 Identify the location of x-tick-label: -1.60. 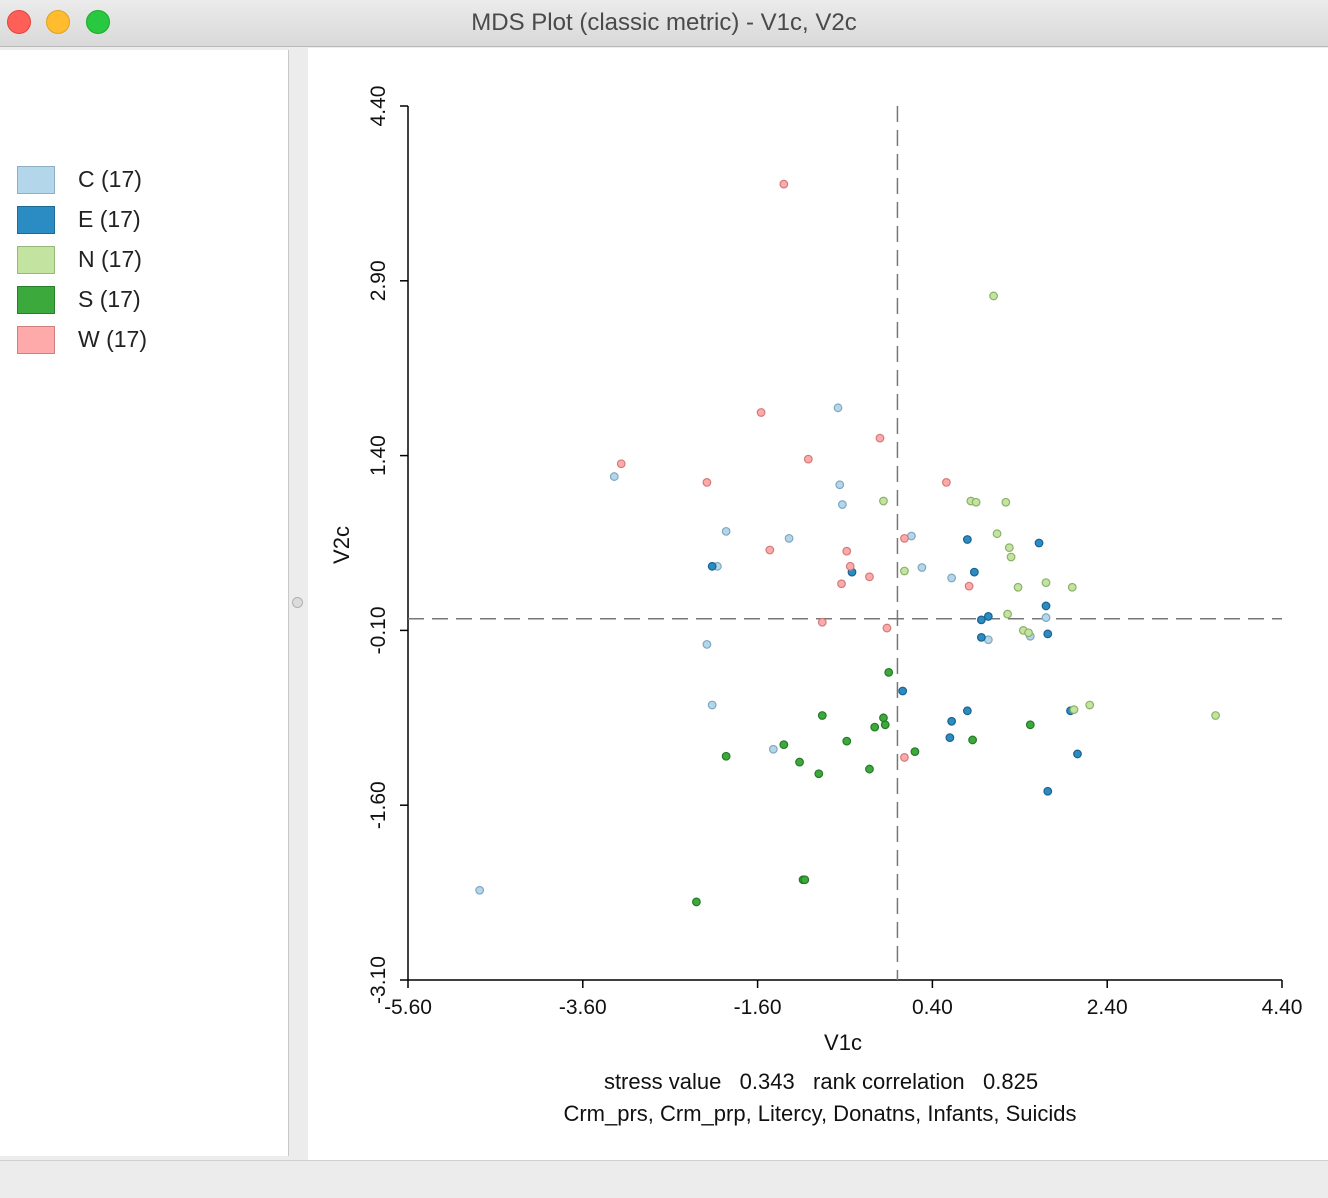
(758, 1007).